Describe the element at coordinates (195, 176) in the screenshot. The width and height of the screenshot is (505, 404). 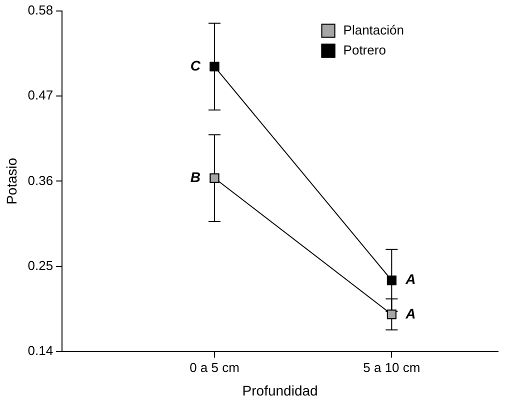
I see `annotation: B` at that location.